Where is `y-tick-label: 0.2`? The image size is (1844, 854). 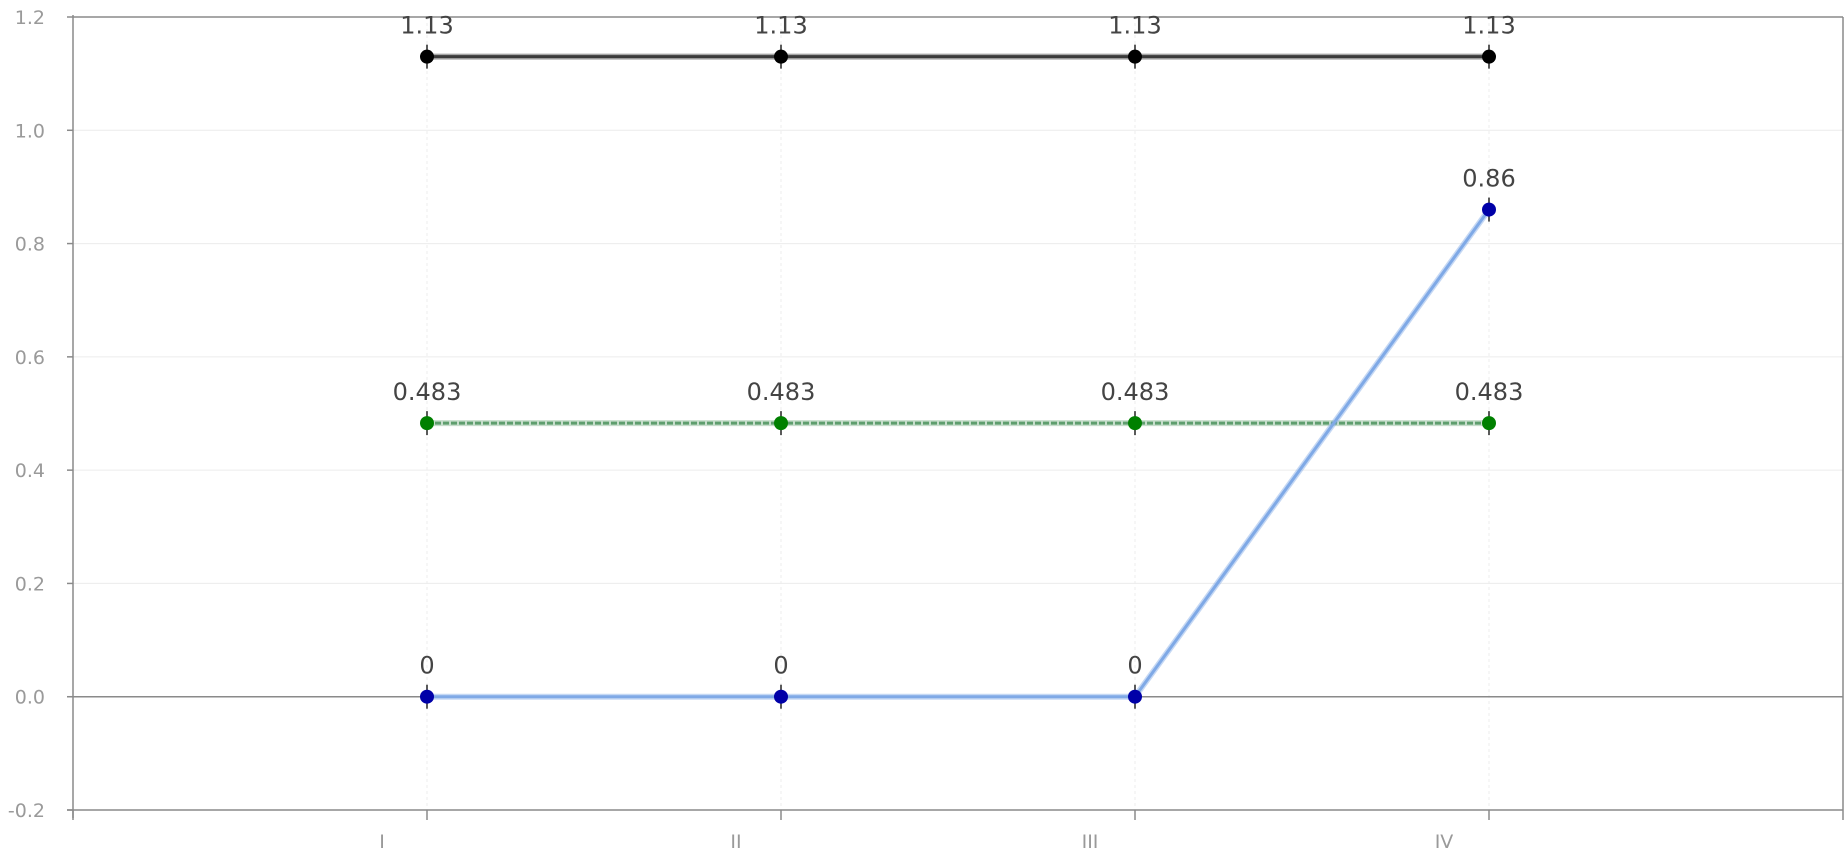 y-tick-label: 0.2 is located at coordinates (30, 584).